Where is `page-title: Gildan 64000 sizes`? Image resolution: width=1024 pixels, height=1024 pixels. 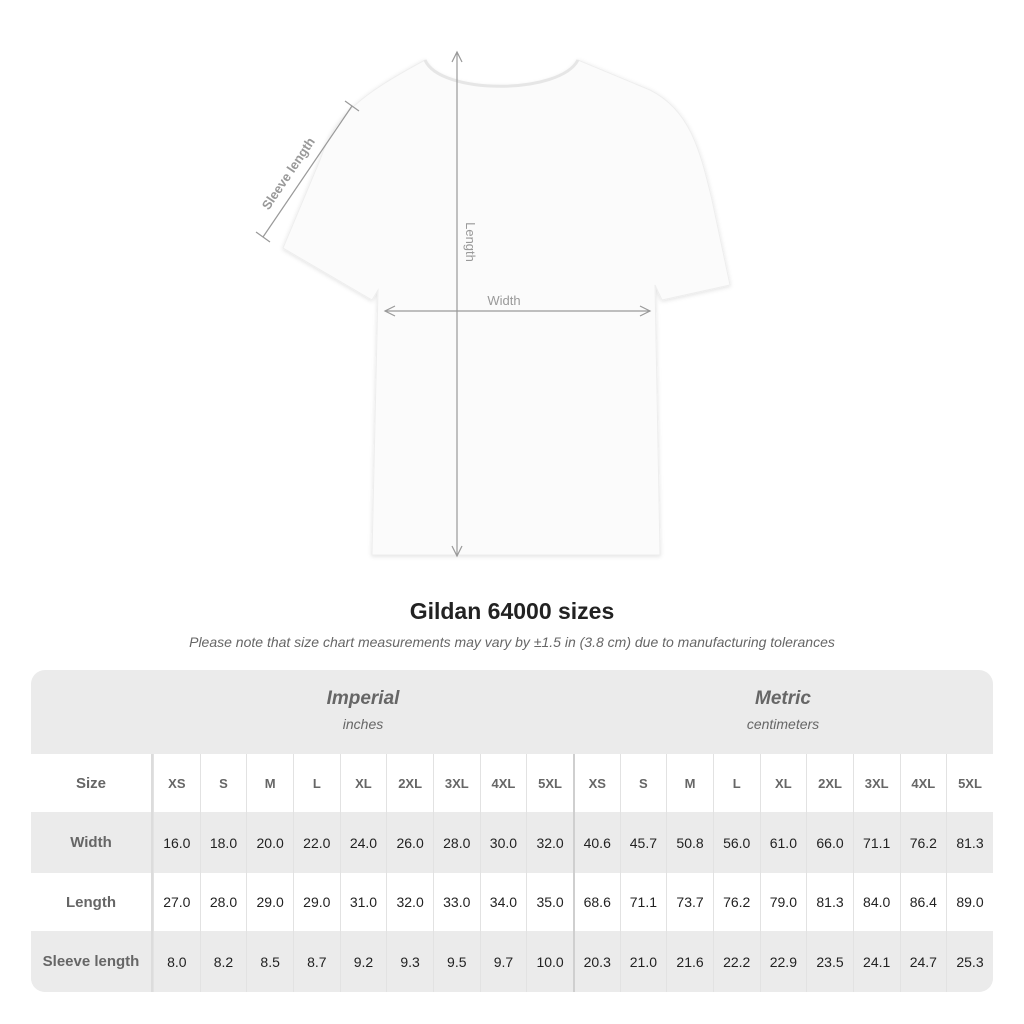
page-title: Gildan 64000 sizes is located at coordinates (512, 611).